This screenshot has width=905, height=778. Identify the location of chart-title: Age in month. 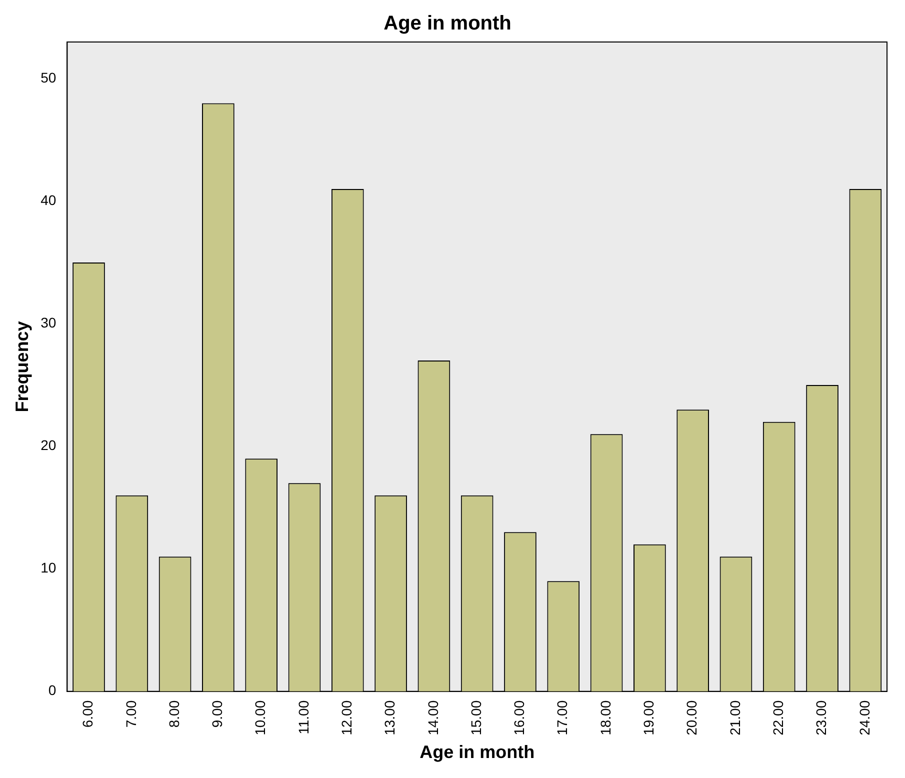
(448, 23).